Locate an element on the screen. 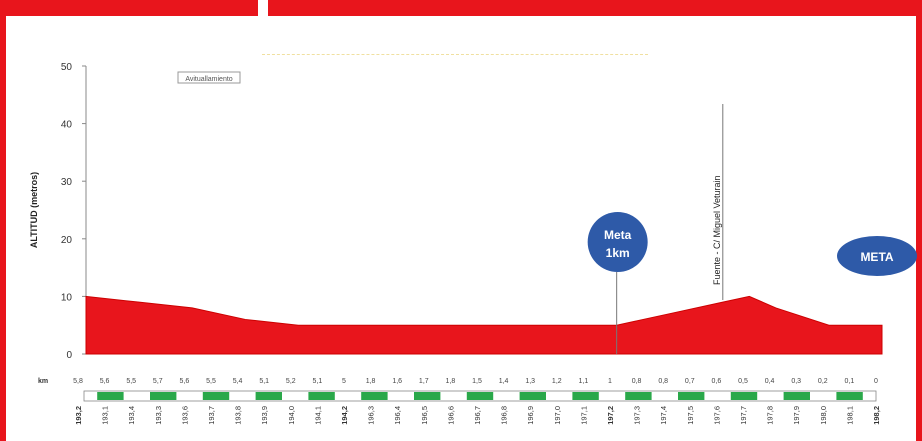  distance-label: 193,9 is located at coordinates (264, 415).